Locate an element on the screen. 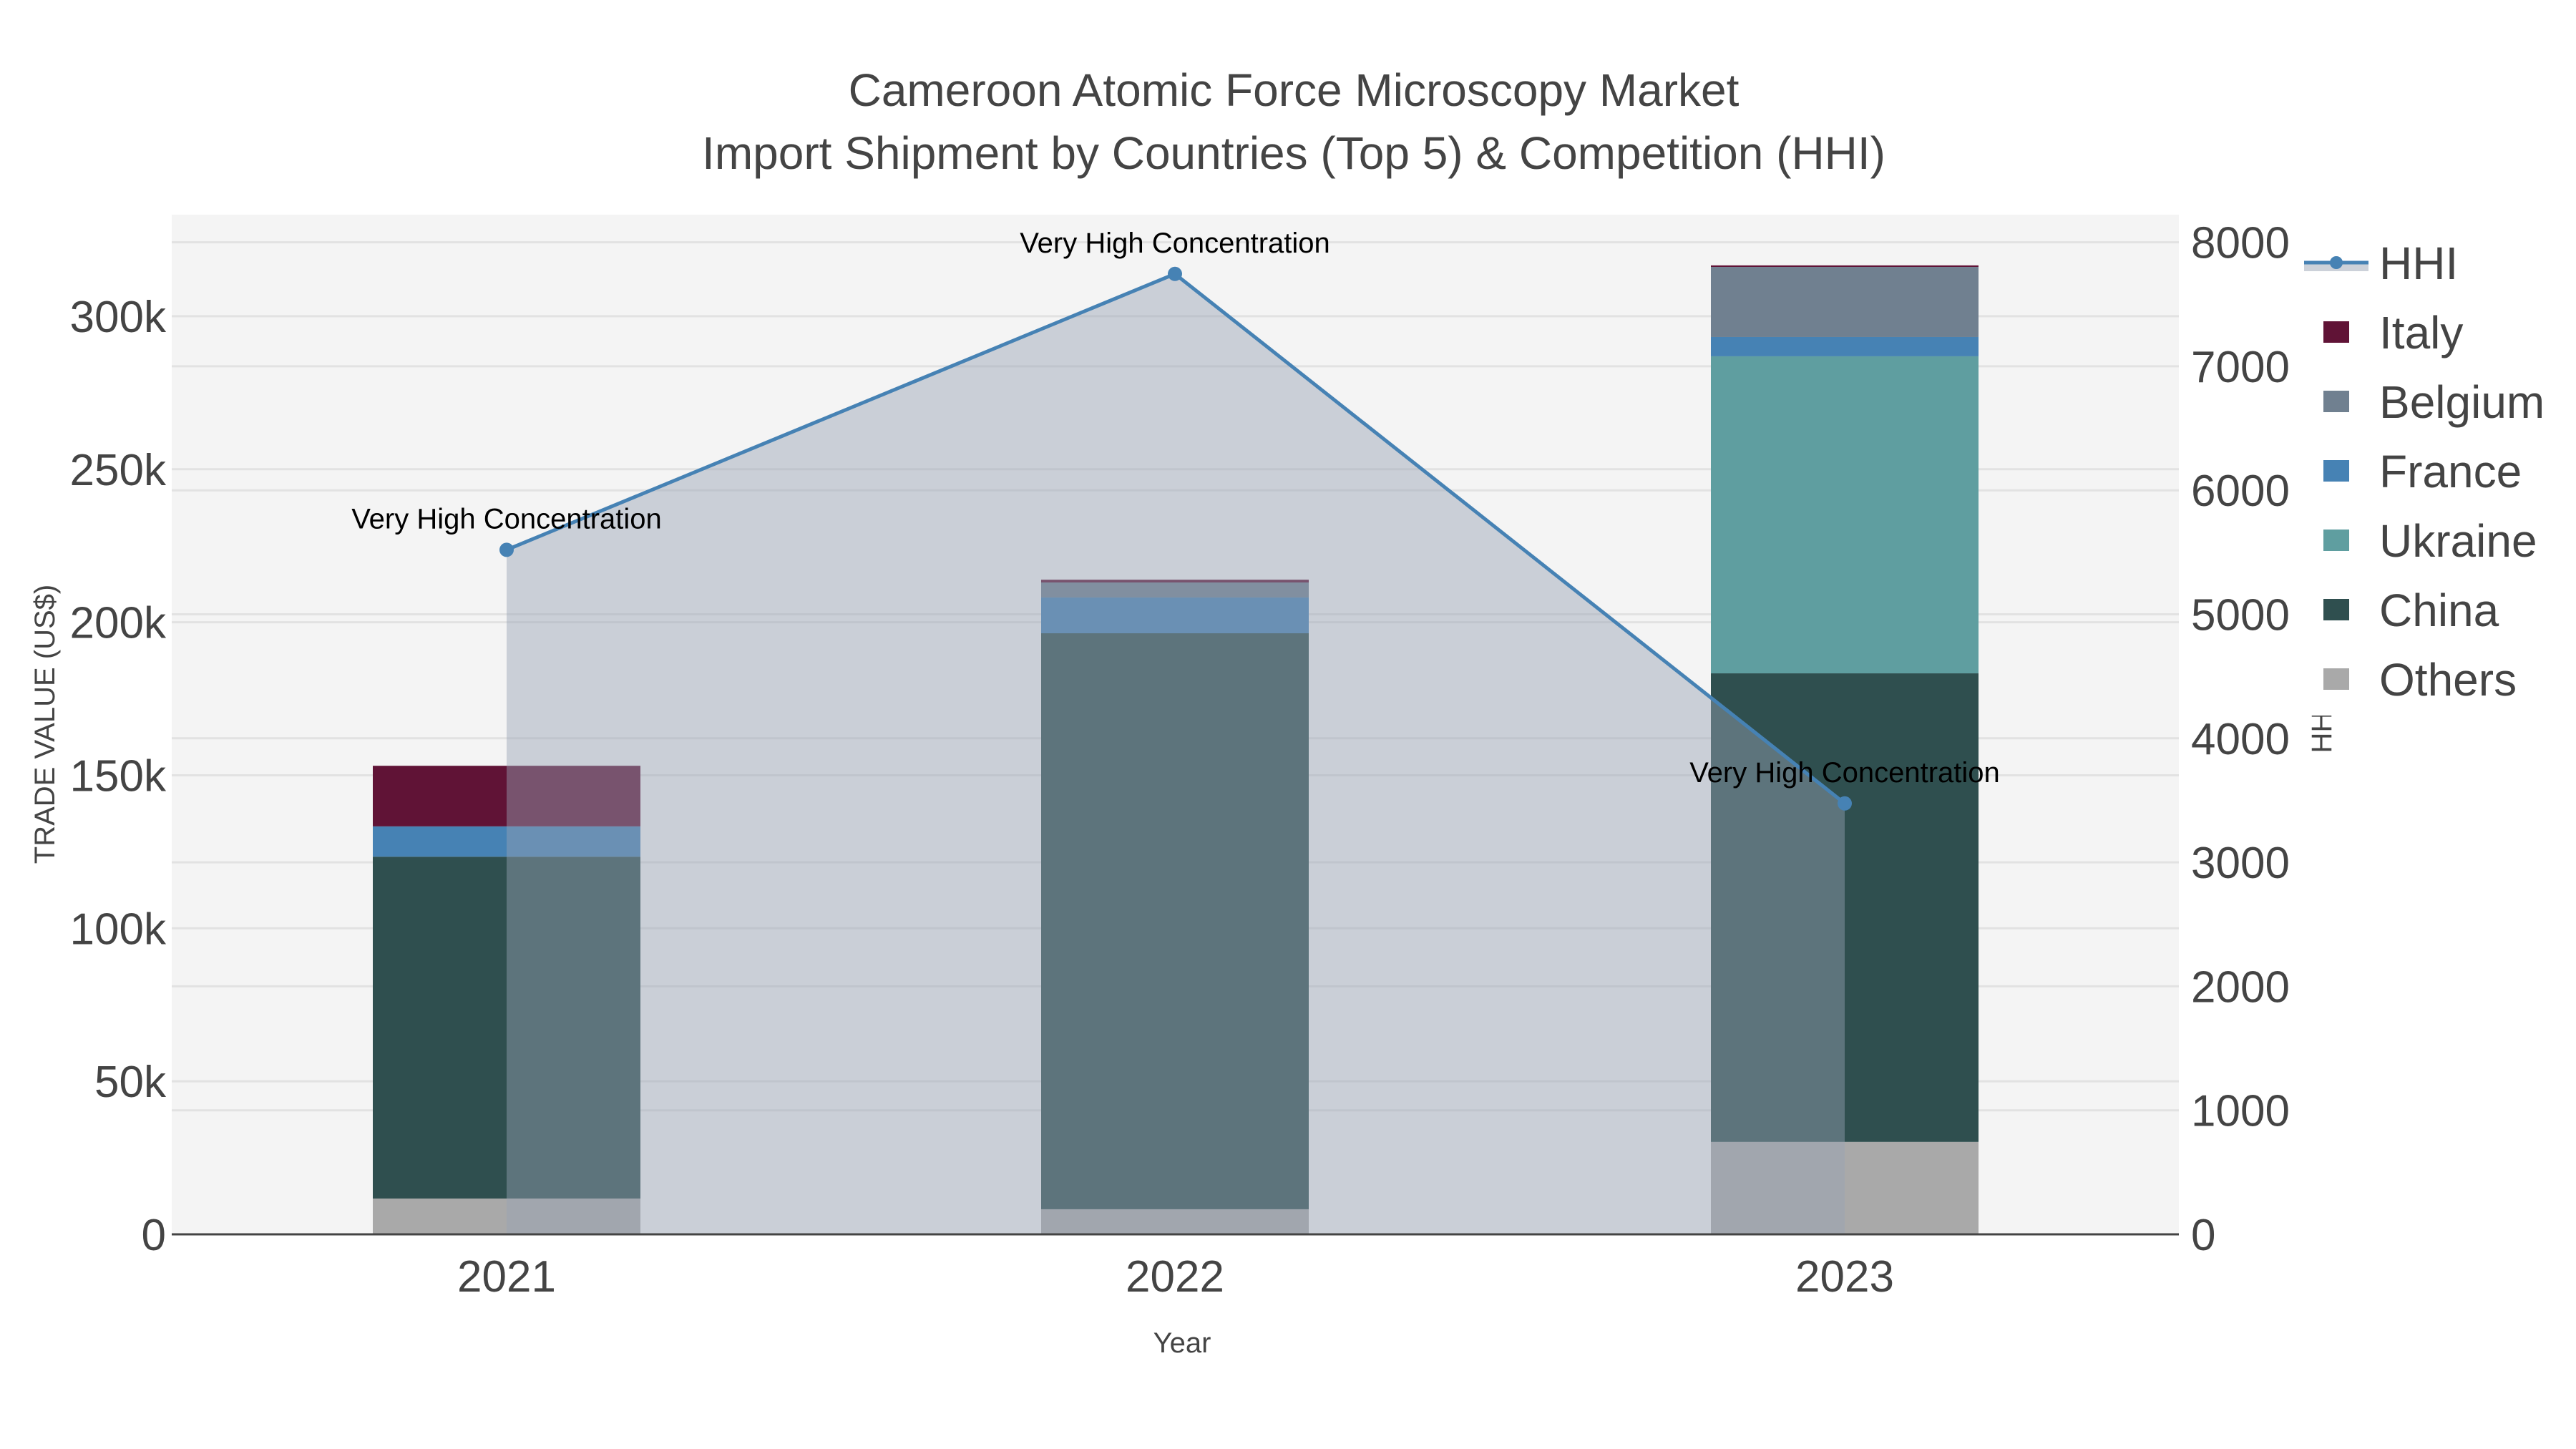 The image size is (2576, 1449). y-axis-title: TRADE VALUE (US$) is located at coordinates (45, 724).